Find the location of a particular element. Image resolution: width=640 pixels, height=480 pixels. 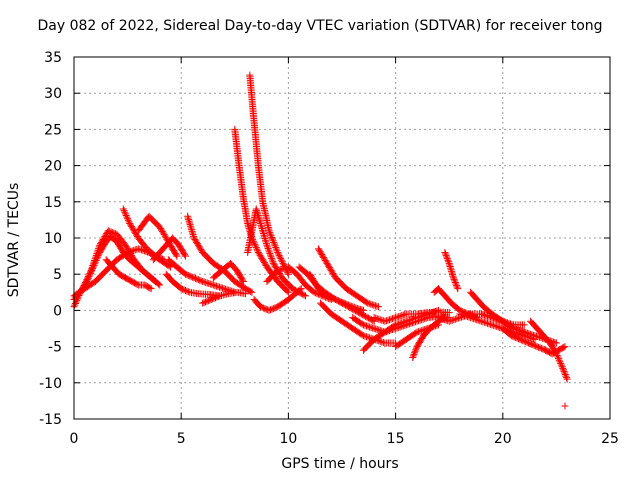

y-tick-label: 25 is located at coordinates (53, 130).